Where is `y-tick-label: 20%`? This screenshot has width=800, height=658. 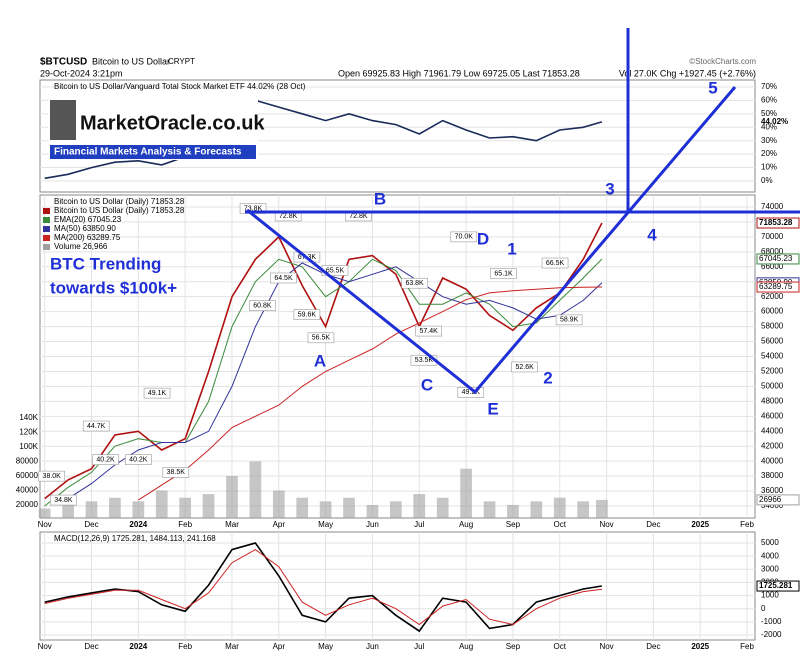 y-tick-label: 20% is located at coordinates (769, 153).